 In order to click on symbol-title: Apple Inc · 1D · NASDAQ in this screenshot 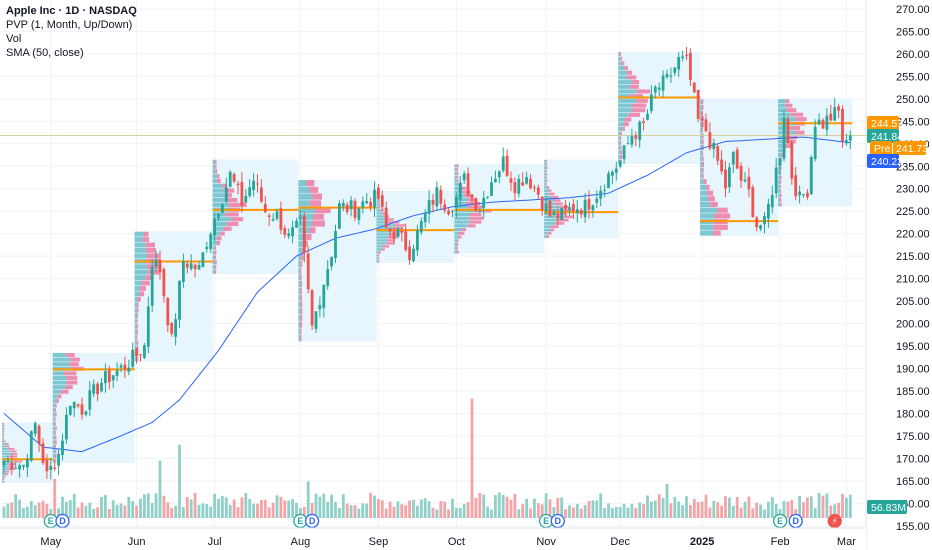, I will do `click(71, 11)`.